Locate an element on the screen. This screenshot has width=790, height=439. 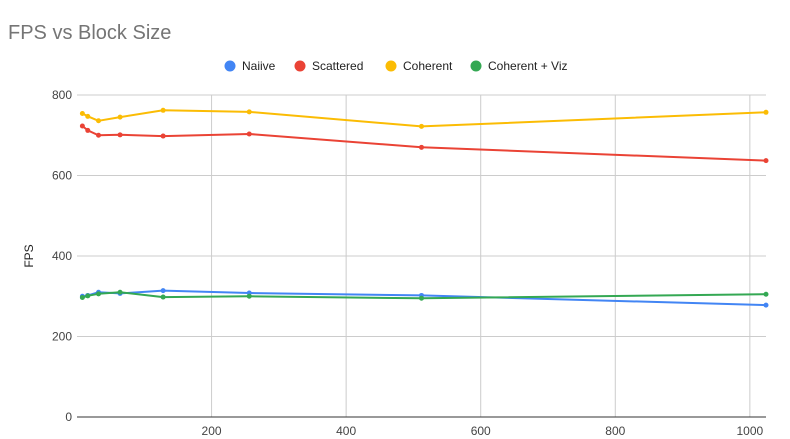
x-tick-label: 600 is located at coordinates (481, 431).